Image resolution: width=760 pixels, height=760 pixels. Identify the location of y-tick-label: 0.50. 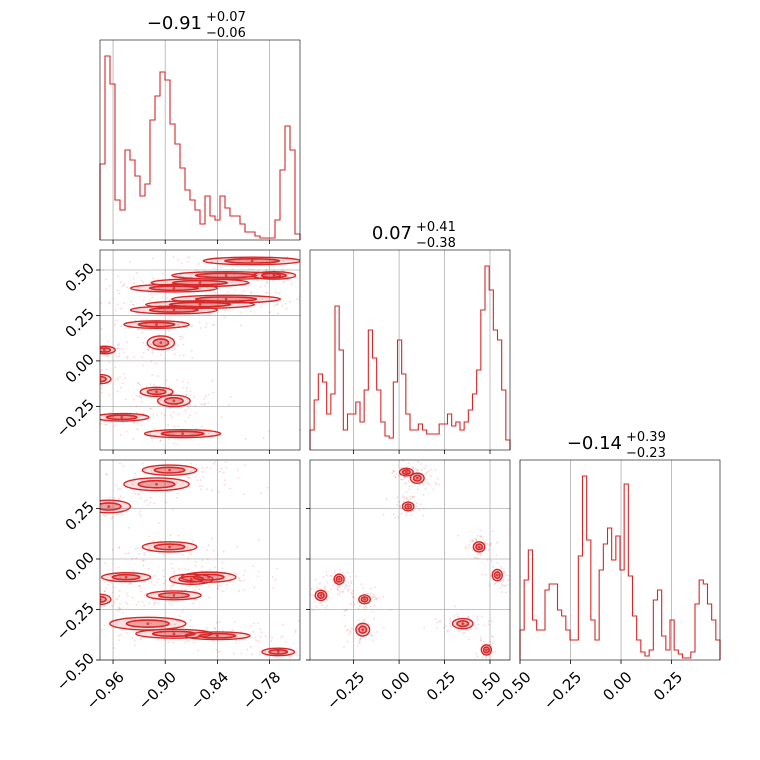
(80, 277).